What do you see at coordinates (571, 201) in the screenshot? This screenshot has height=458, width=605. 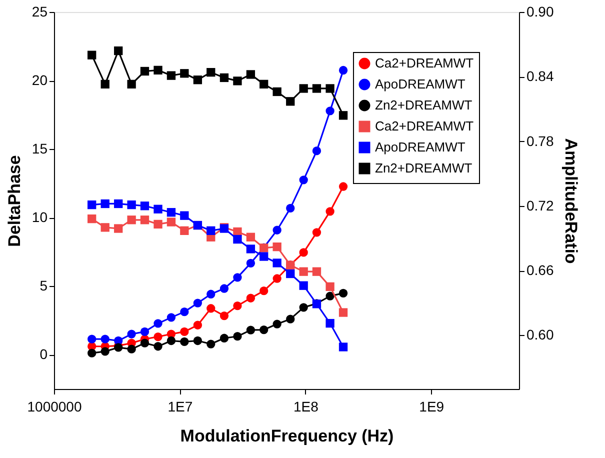 I see `y2-axis-title: AmplitudeRatio` at bounding box center [571, 201].